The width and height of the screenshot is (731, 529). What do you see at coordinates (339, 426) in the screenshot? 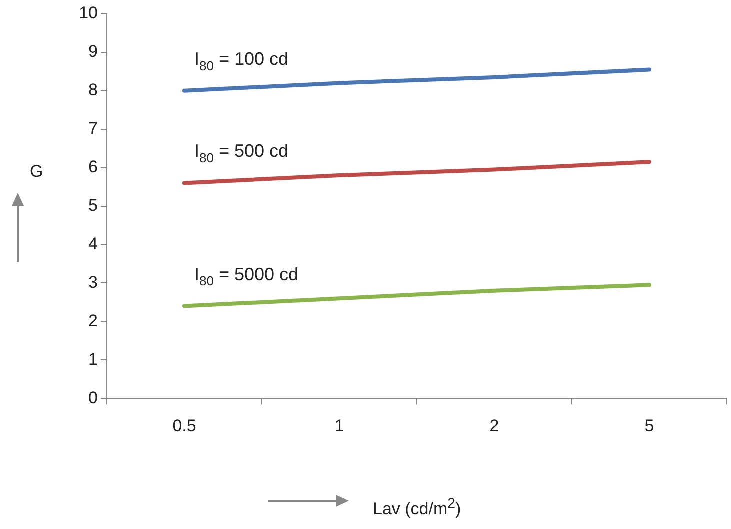
I see `x-tick-label: 1` at bounding box center [339, 426].